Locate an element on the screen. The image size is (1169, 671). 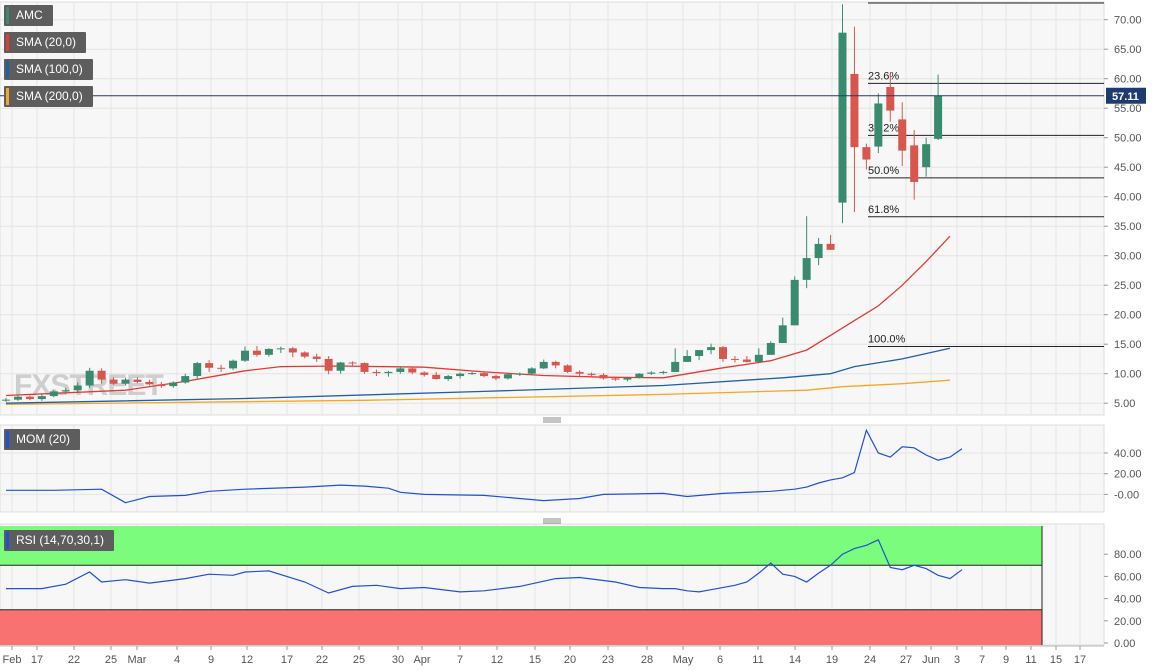
legend-mom: MOM (20) is located at coordinates (42, 439).